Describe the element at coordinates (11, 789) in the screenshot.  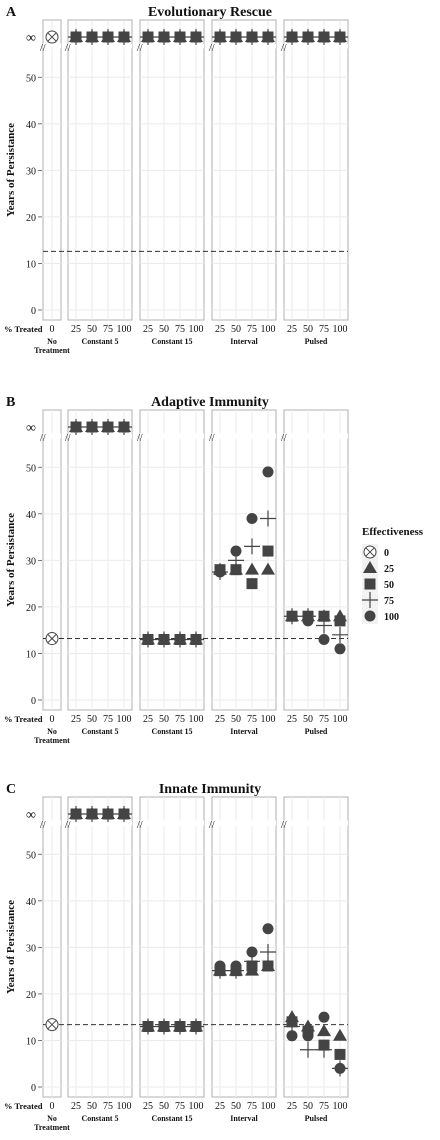
I see `panel-label-C: C` at that location.